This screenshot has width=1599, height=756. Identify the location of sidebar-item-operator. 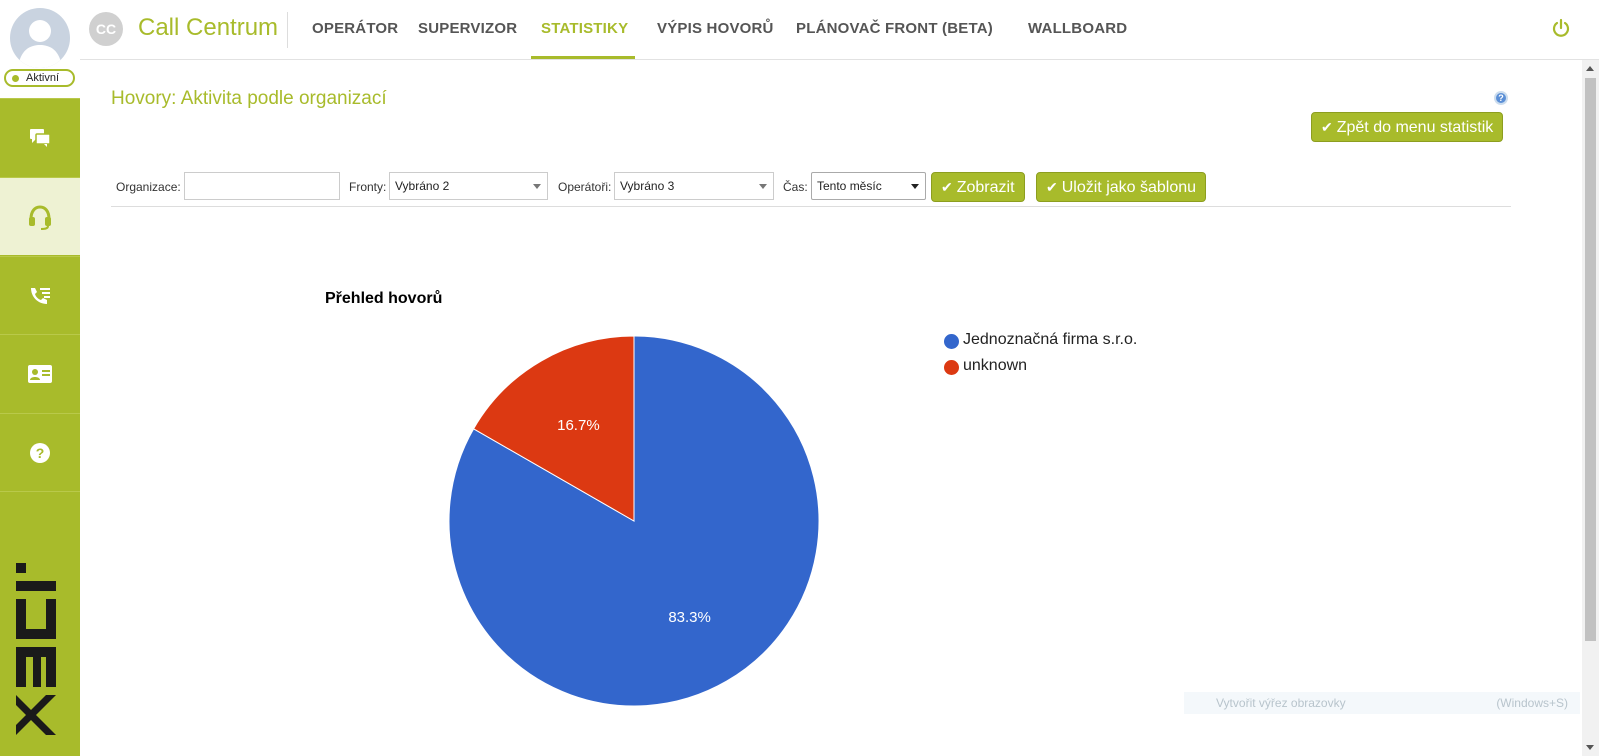
(40, 216).